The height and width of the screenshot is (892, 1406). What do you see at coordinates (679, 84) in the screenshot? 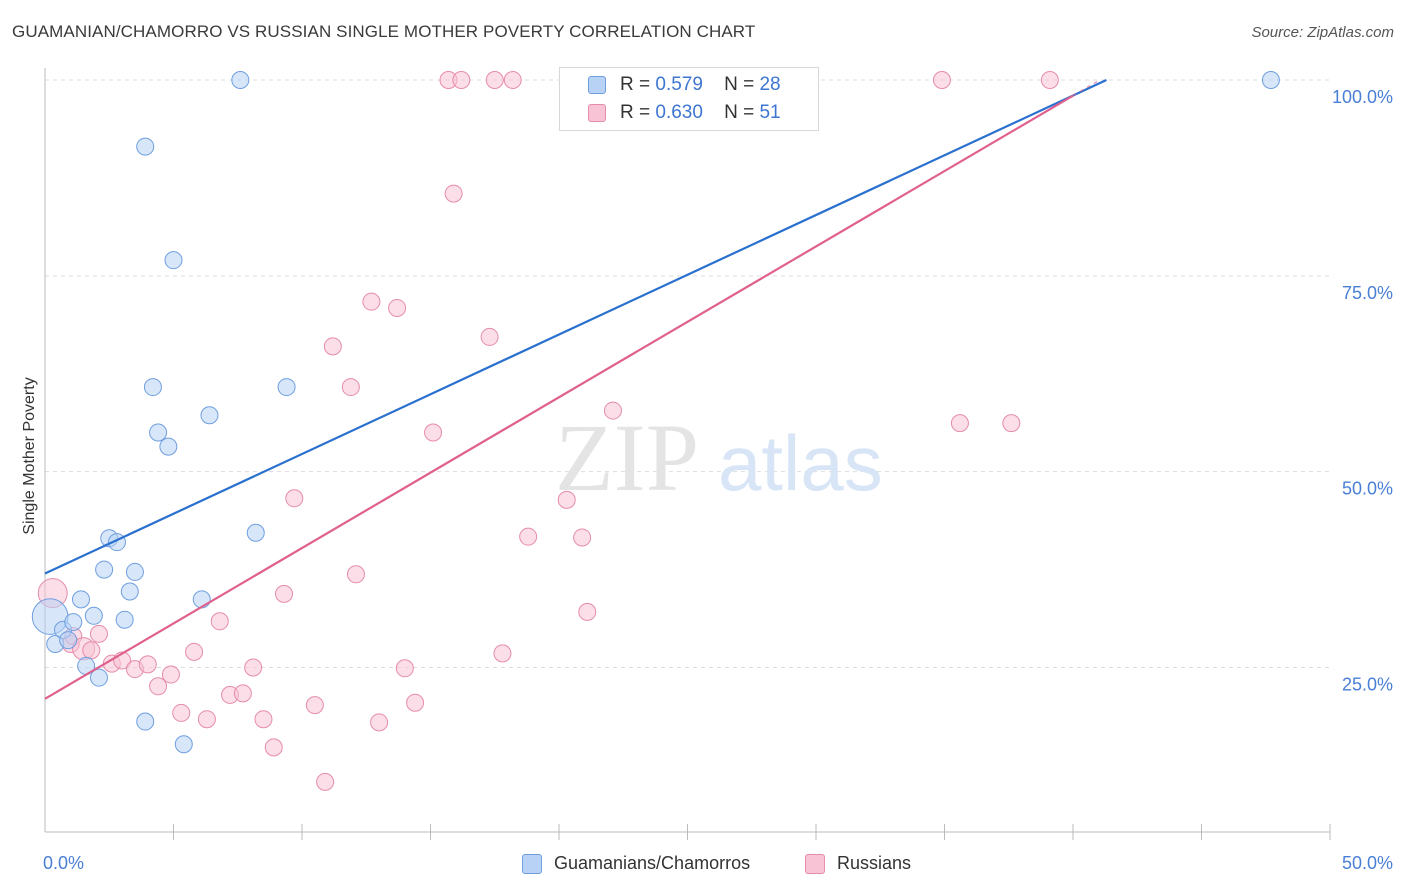
I see `legend-r-value: 0.579` at bounding box center [679, 84].